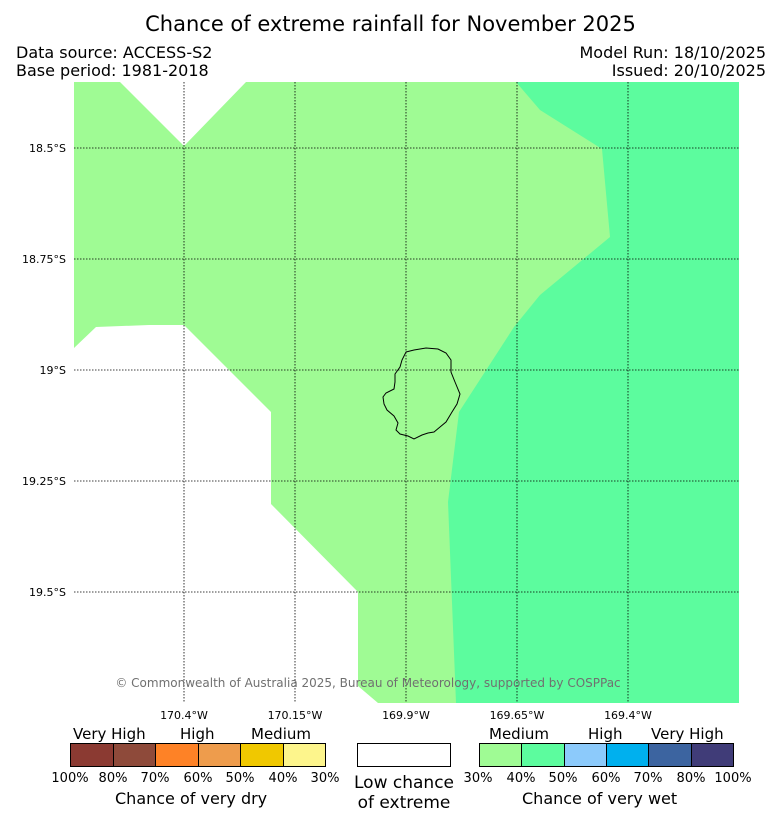 The width and height of the screenshot is (781, 827). Describe the element at coordinates (519, 734) in the screenshot. I see `wet-level-medium: Medium` at that location.